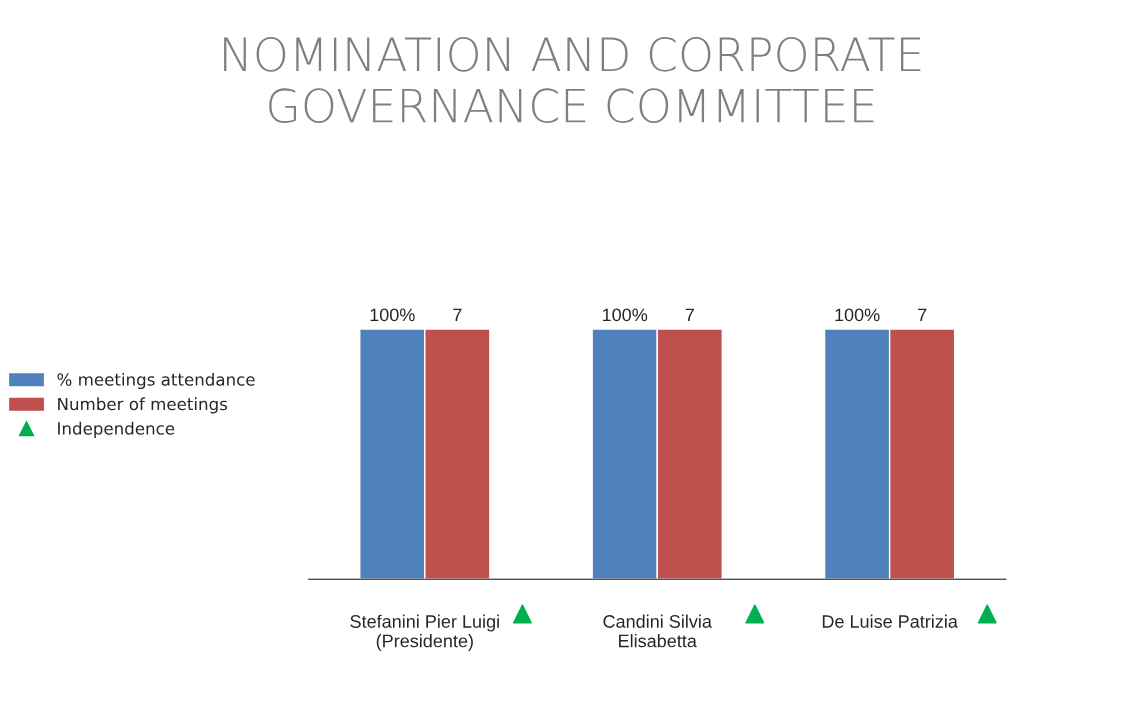 This screenshot has height=724, width=1143. I want to click on chart-title: NOMINATION AND CORPORATE GOVERNANCE COMMITTEE, so click(572, 80).